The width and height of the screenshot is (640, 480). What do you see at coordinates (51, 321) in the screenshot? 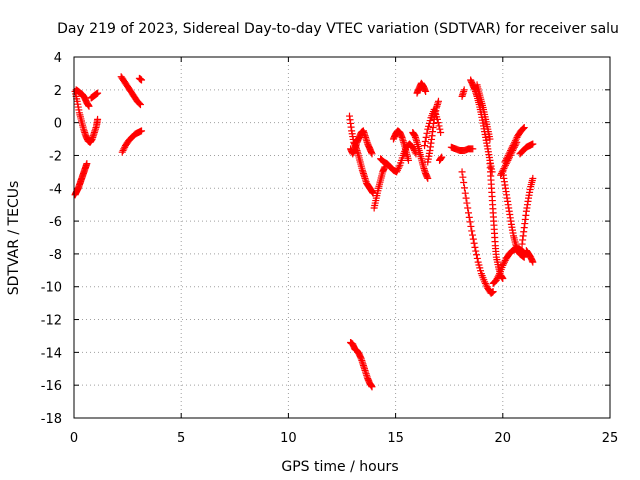
I see `y-tick-label: -12` at bounding box center [51, 321].